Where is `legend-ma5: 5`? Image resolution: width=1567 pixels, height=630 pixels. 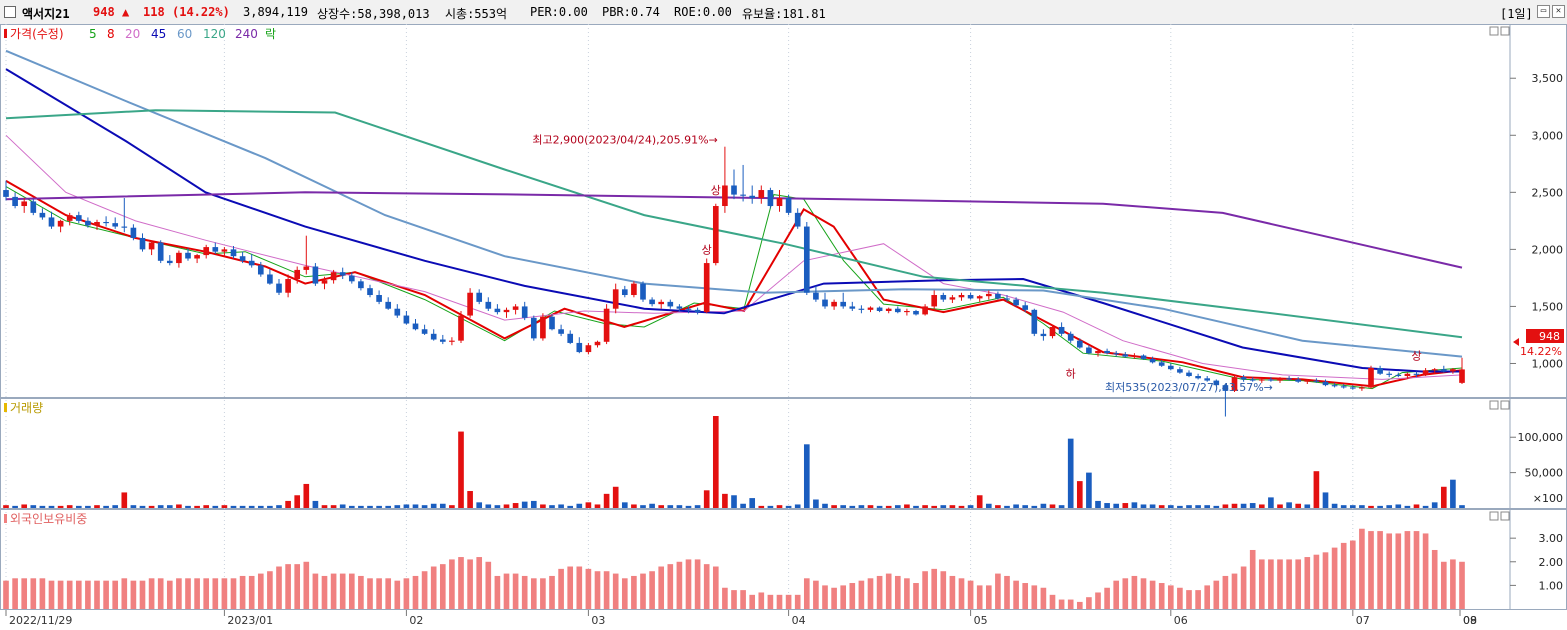 legend-ma5: 5 is located at coordinates (93, 34).